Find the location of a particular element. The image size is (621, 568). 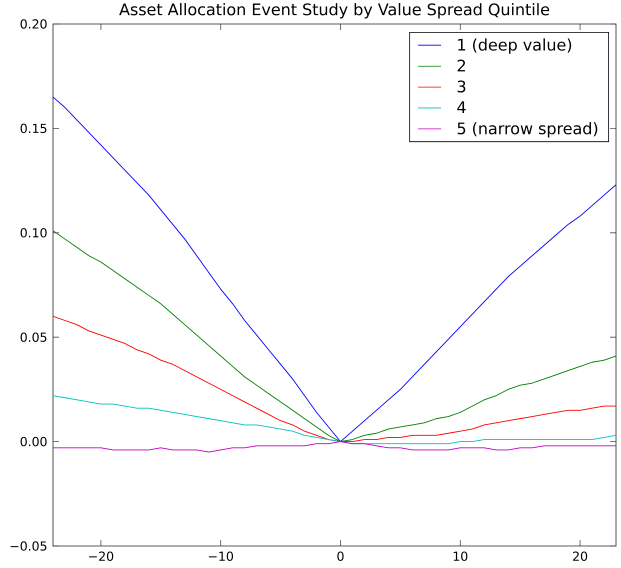

x-tick-label: −20 is located at coordinates (101, 556).